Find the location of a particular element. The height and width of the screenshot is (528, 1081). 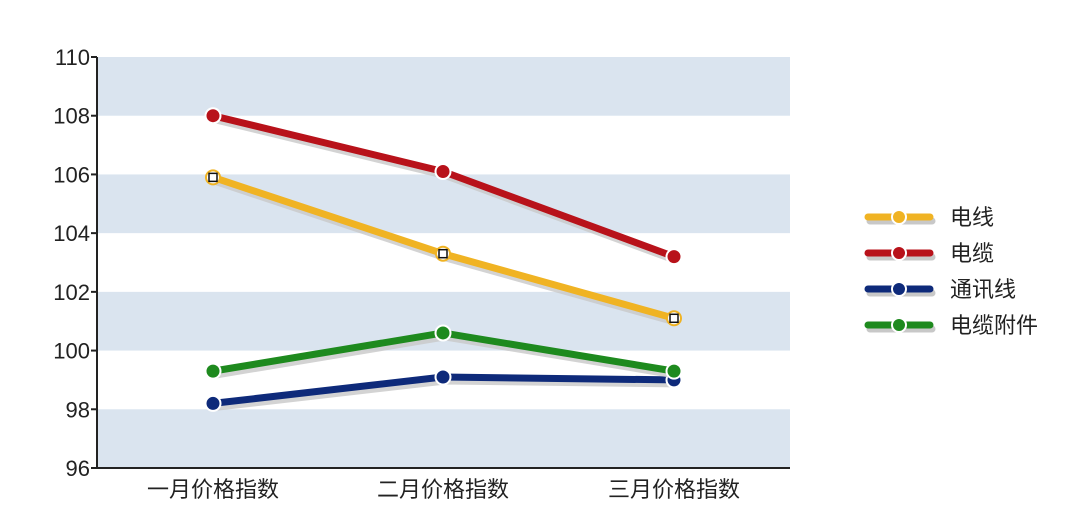

x-axis-labels: 一月价格指数 二月价格指数 三月价格指数 is located at coordinates (443, 490).